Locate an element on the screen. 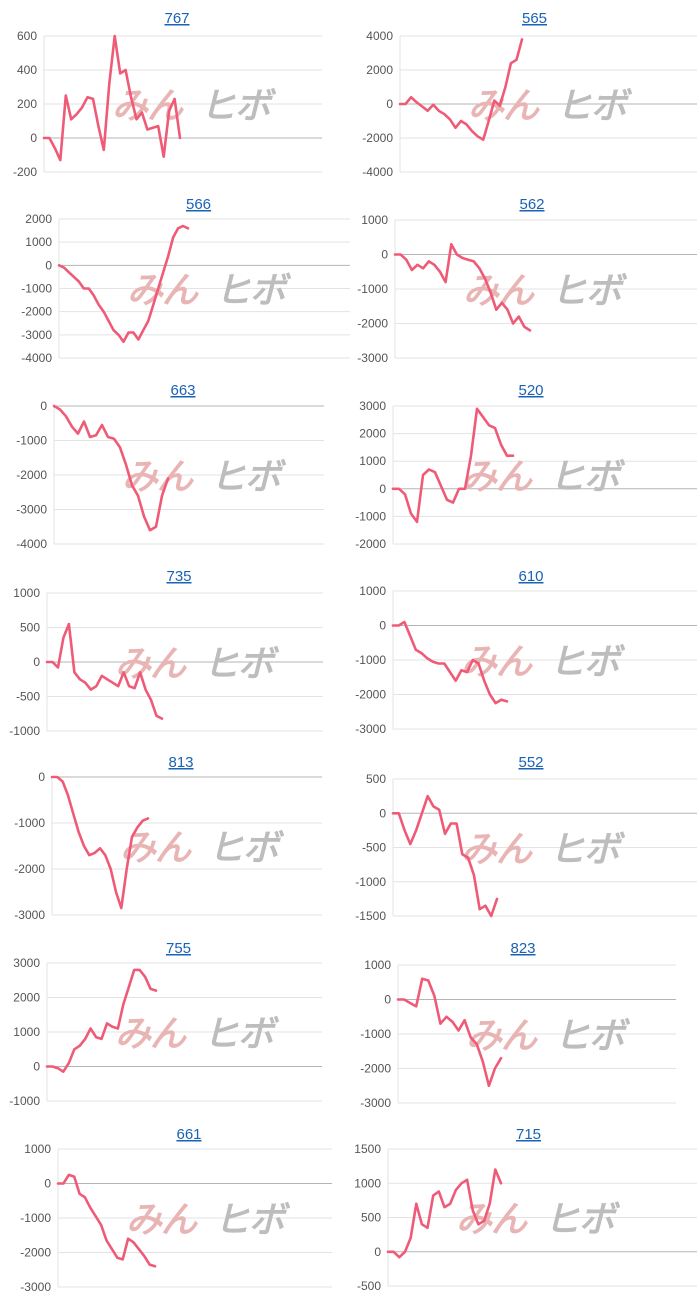  chart-title-link: 767 is located at coordinates (176, 18).